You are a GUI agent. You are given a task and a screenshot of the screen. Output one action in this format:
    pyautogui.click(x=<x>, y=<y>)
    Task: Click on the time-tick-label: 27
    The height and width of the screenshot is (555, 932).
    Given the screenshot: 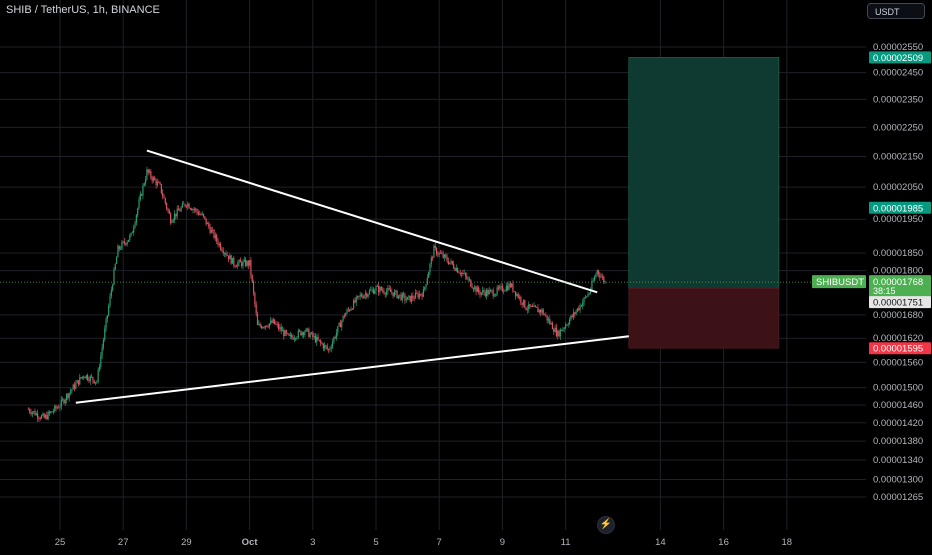 What is the action you would take?
    pyautogui.click(x=123, y=542)
    